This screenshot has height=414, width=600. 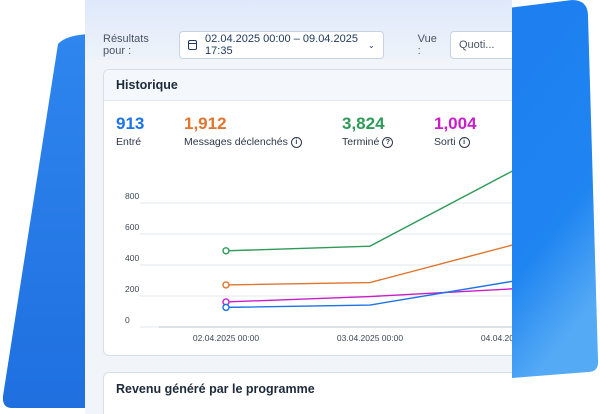 I want to click on kpi-messages-label: Messages déclenchés, so click(x=236, y=142).